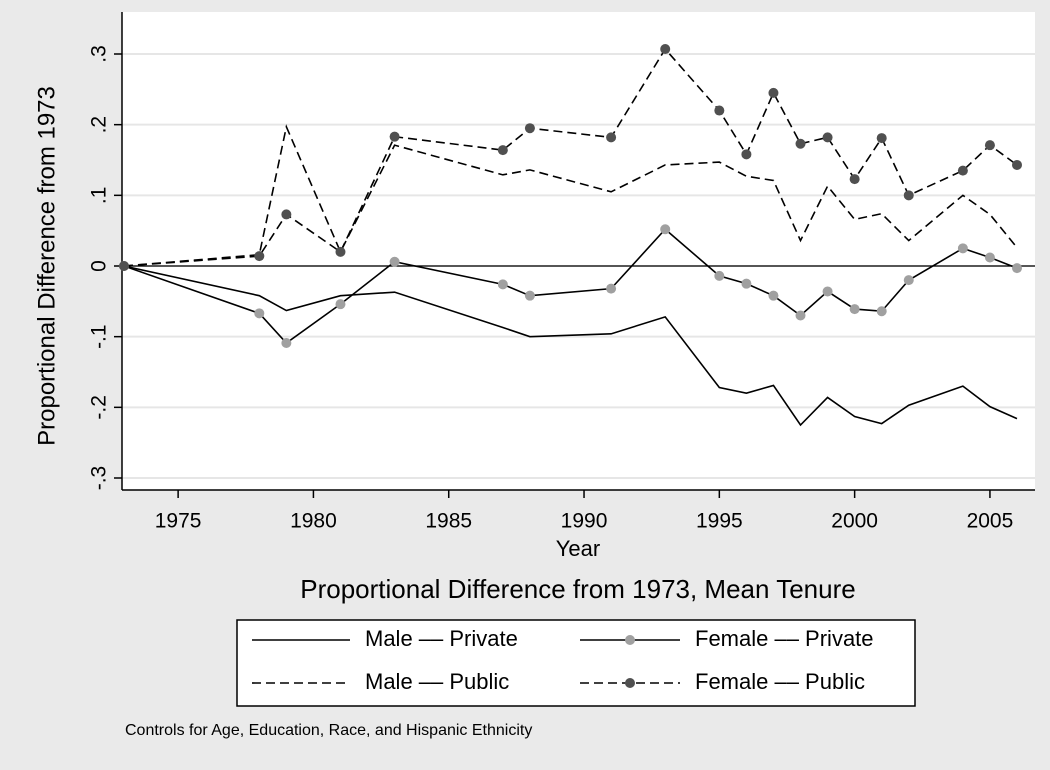 The width and height of the screenshot is (1050, 770). I want to click on y-tick-label: 0, so click(99, 266).